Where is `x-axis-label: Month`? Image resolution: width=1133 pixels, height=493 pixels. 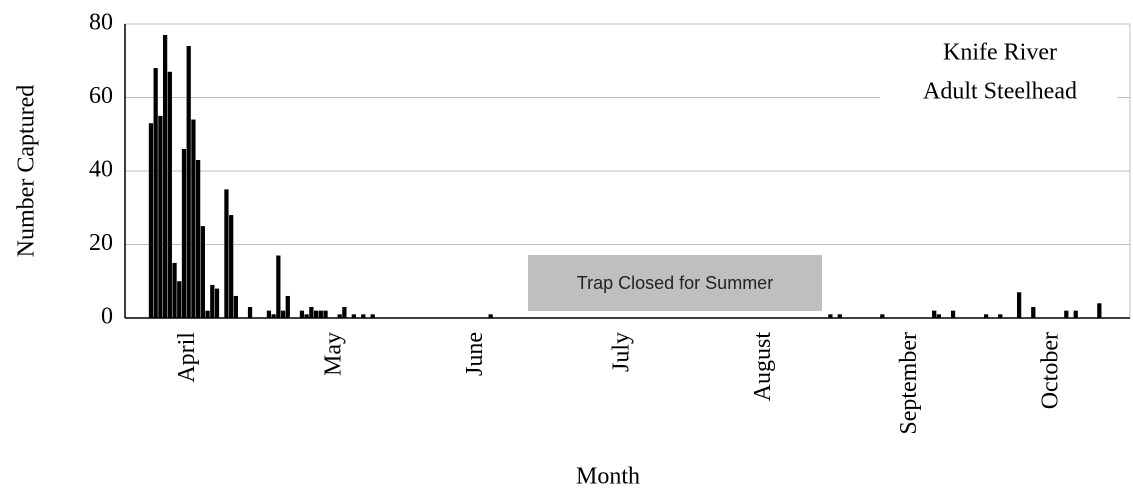 x-axis-label: Month is located at coordinates (608, 477).